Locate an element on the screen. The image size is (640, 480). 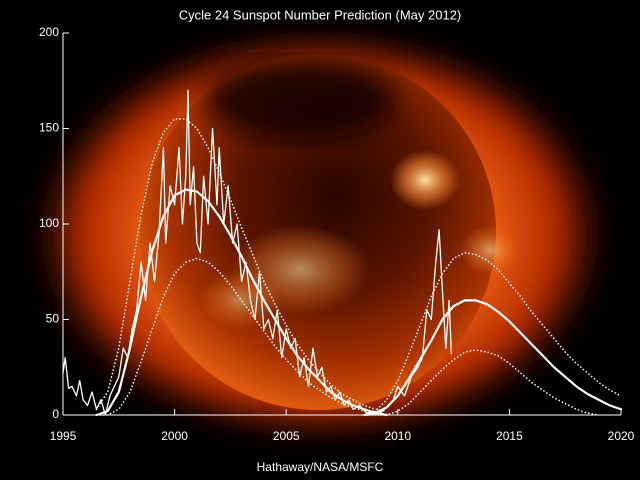
x-tick-label: 2015 is located at coordinates (509, 436).